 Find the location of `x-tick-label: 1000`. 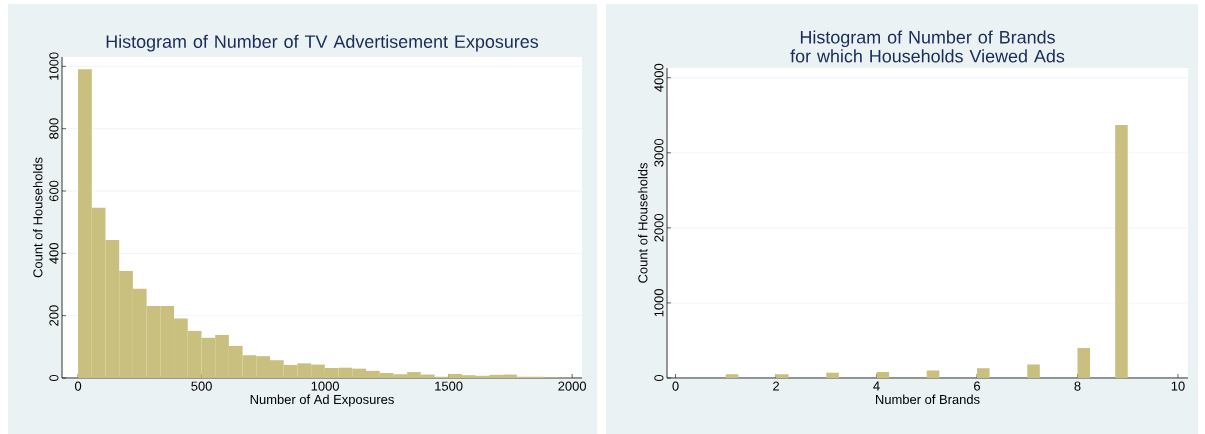

x-tick-label: 1000 is located at coordinates (325, 386).